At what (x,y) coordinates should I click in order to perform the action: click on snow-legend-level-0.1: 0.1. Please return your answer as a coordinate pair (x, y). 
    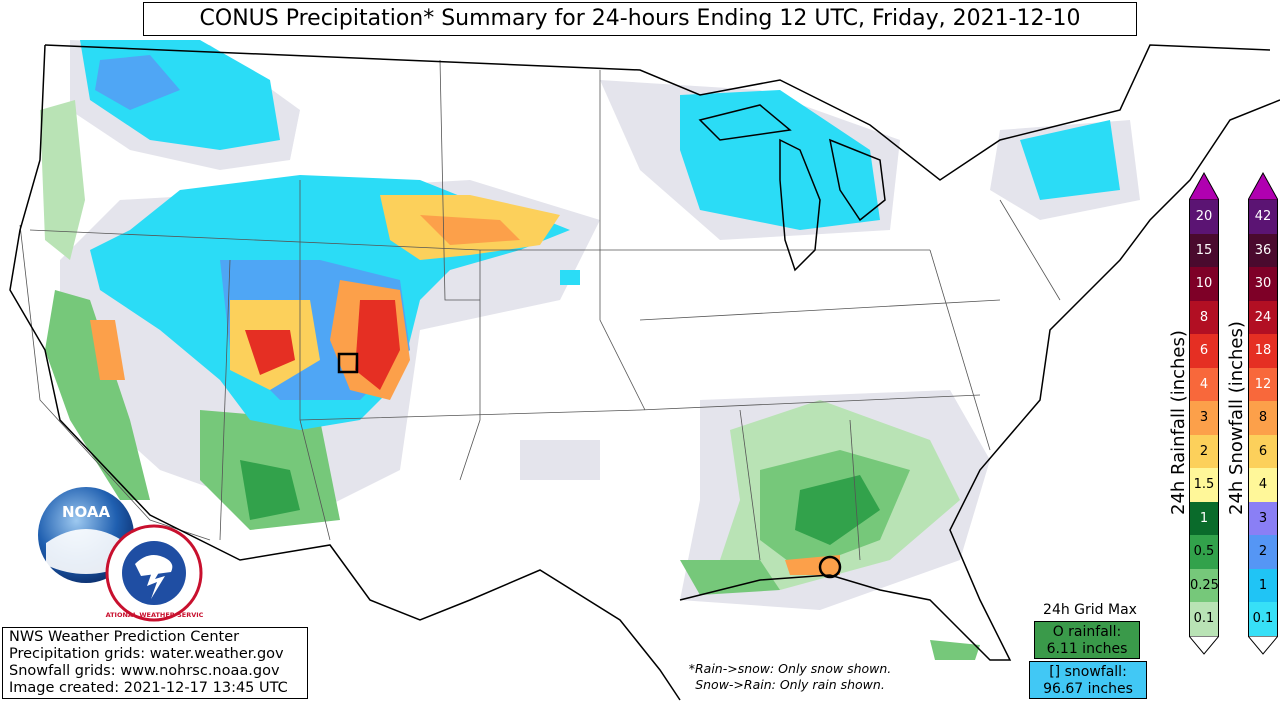
    Looking at the image, I should click on (1263, 619).